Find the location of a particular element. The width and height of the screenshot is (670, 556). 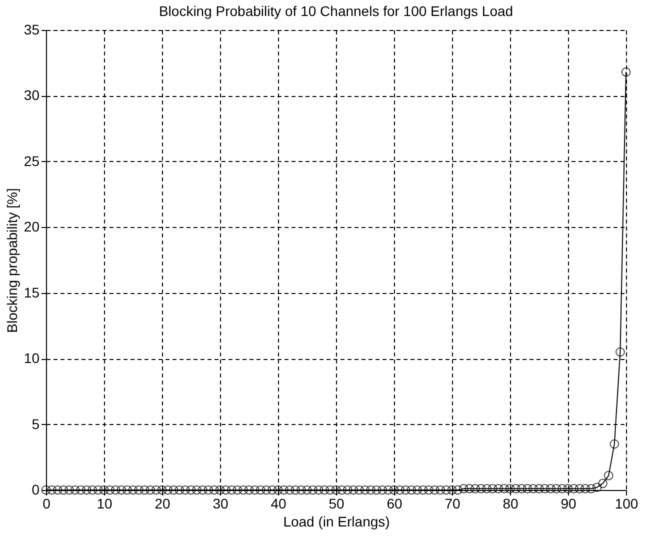

x-tick-label: 50 is located at coordinates (336, 504).